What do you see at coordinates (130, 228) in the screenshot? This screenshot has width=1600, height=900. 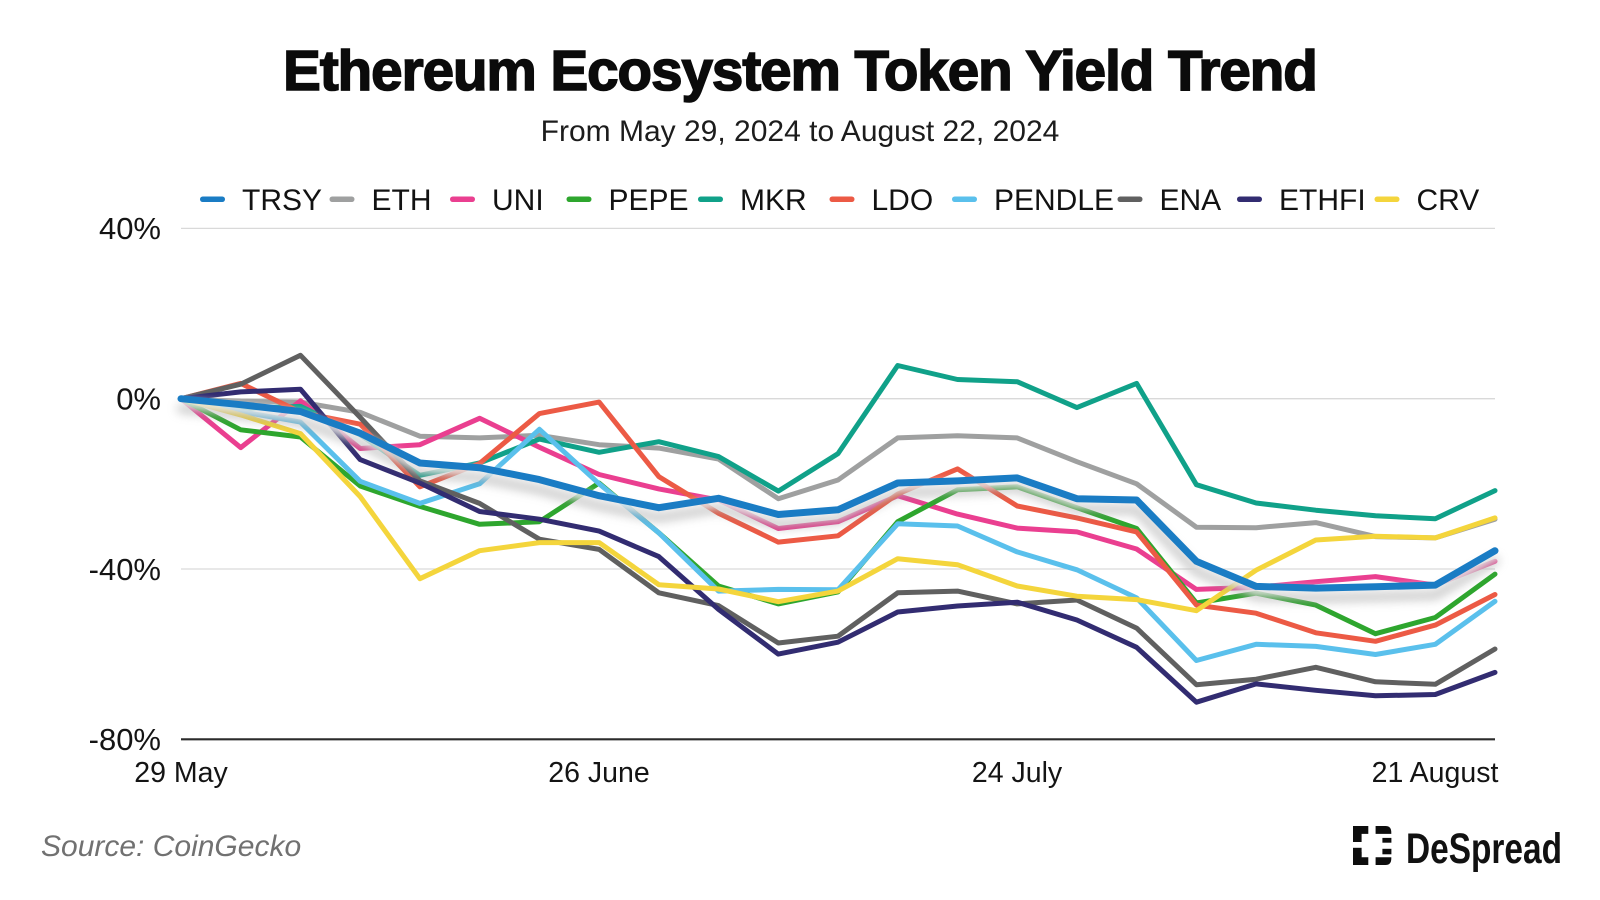 I see `svg-text: 40%` at bounding box center [130, 228].